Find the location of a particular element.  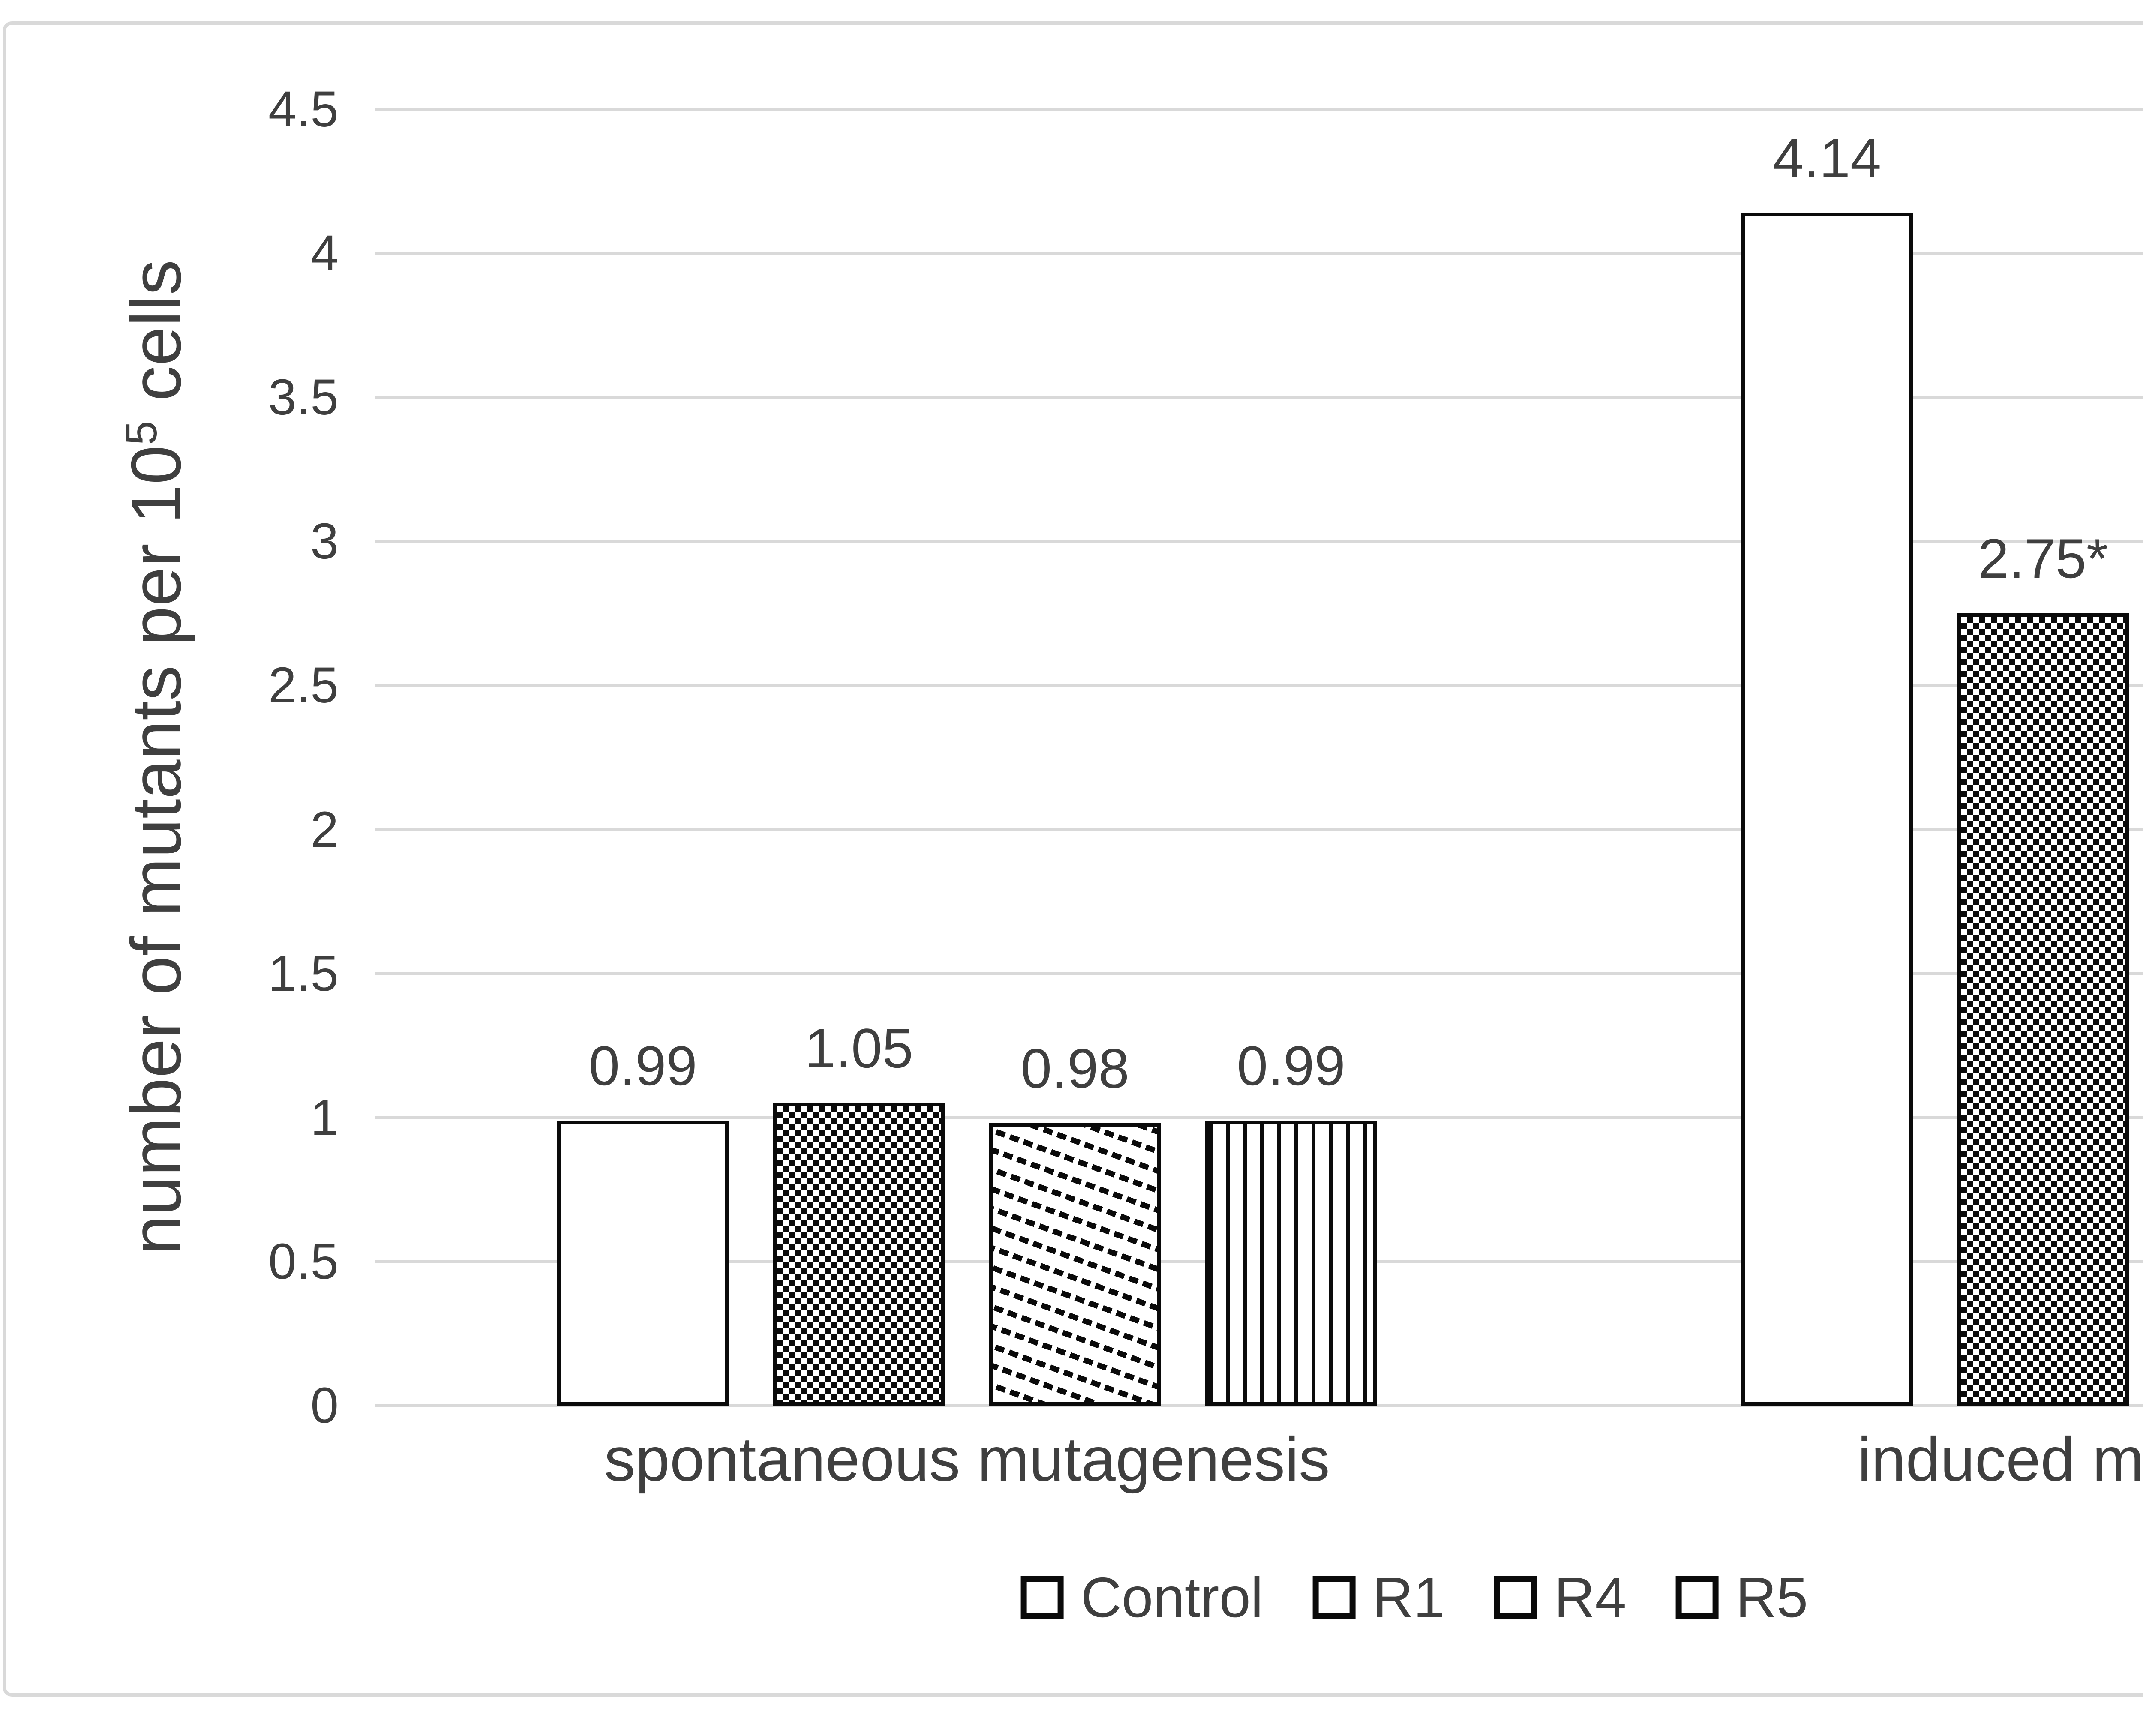

y-tick-label-0: 0 is located at coordinates (324, 1405).